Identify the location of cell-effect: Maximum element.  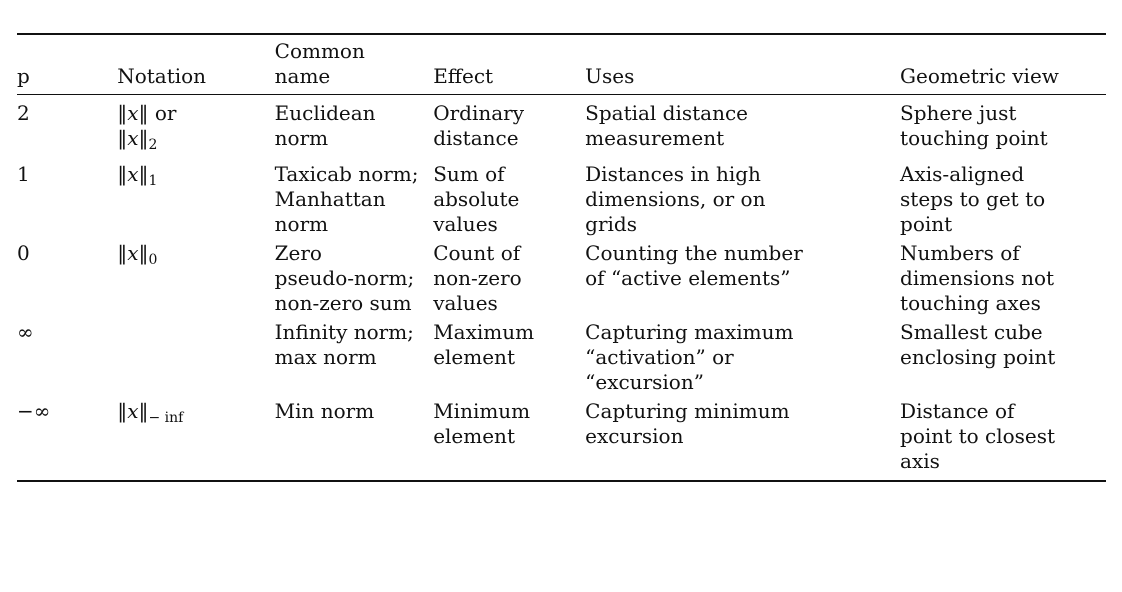
(484, 344).